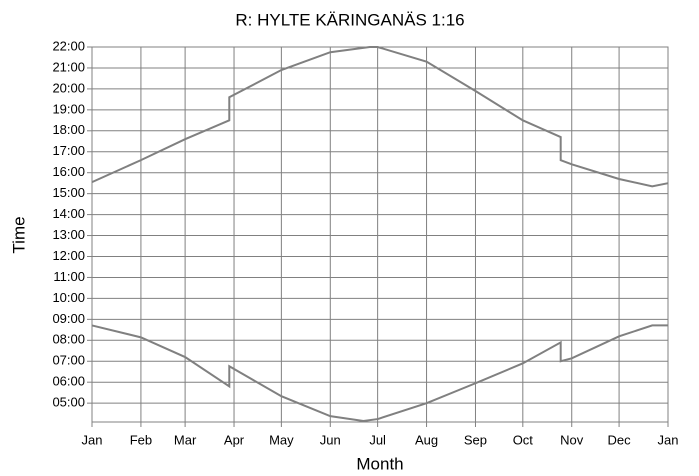 The height and width of the screenshot is (476, 699). What do you see at coordinates (377, 439) in the screenshot?
I see `x-tick-label: Jul` at bounding box center [377, 439].